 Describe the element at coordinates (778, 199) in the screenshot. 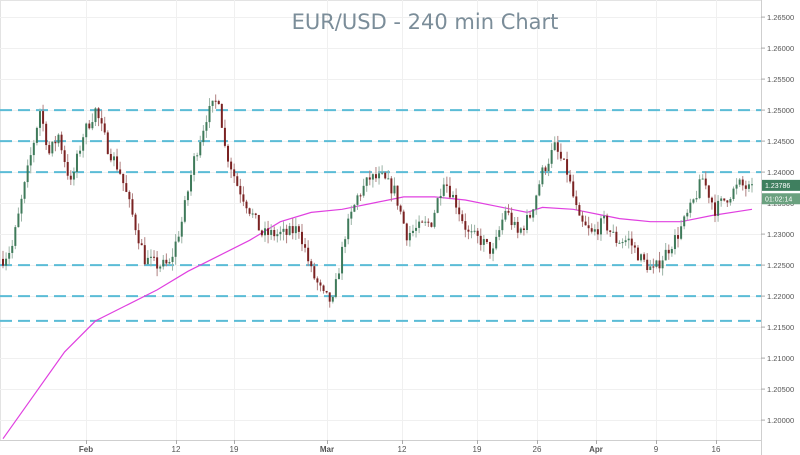

I see `price-badge-label: 01:02:14` at that location.